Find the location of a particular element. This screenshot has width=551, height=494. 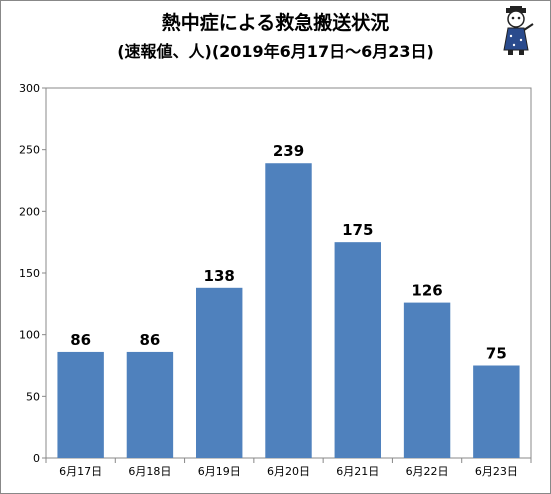

y-tick-label: 200 is located at coordinates (29, 211).